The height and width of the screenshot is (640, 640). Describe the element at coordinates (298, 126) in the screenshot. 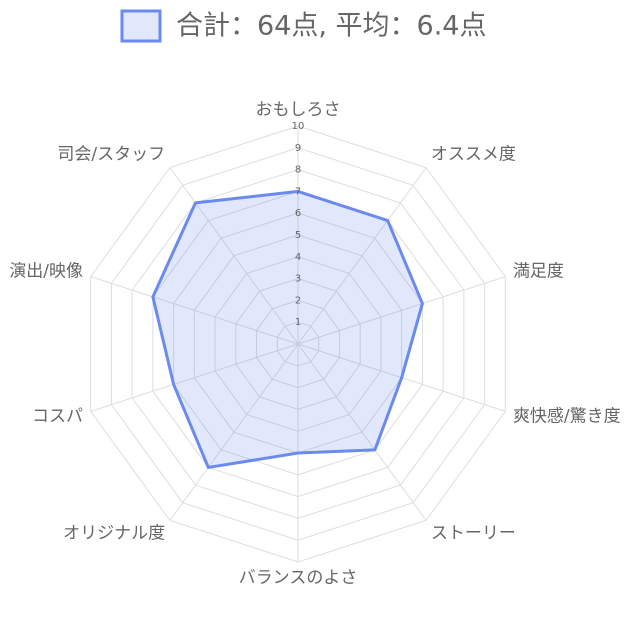

I see `r-tick-label: 10` at that location.